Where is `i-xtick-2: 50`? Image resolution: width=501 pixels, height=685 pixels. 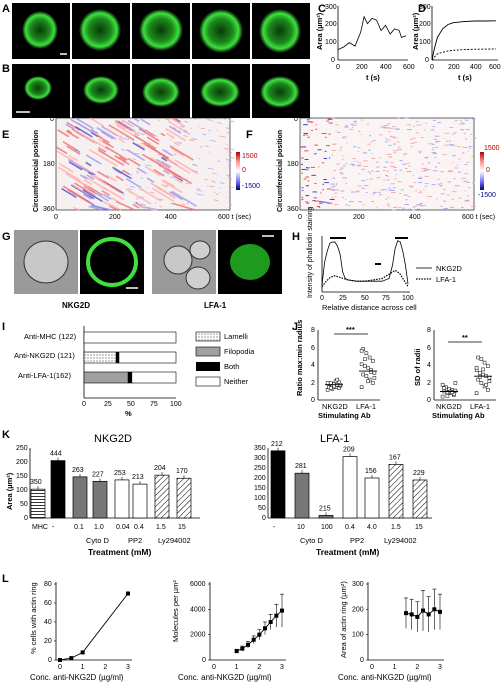
i-xtick-2: 50 is located at coordinates (131, 404).